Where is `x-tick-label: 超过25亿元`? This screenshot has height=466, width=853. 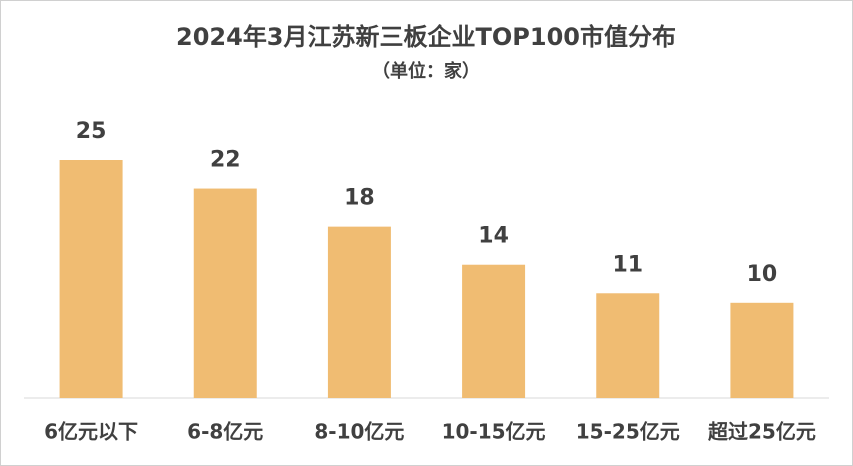
x-tick-label: 超过25亿元 is located at coordinates (761, 432).